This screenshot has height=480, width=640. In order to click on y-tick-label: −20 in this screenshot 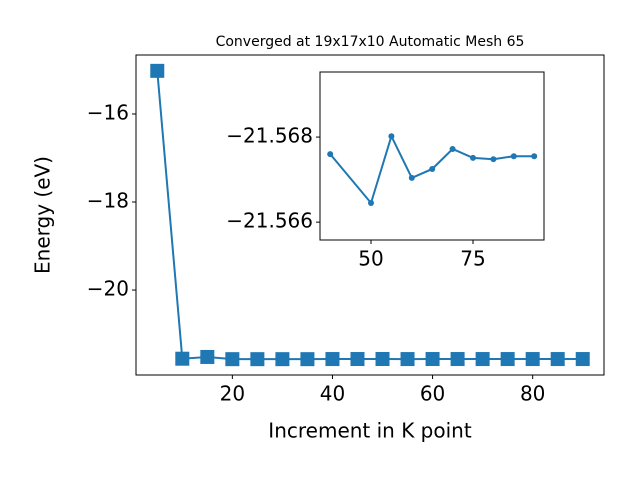, I will do `click(108, 289)`.